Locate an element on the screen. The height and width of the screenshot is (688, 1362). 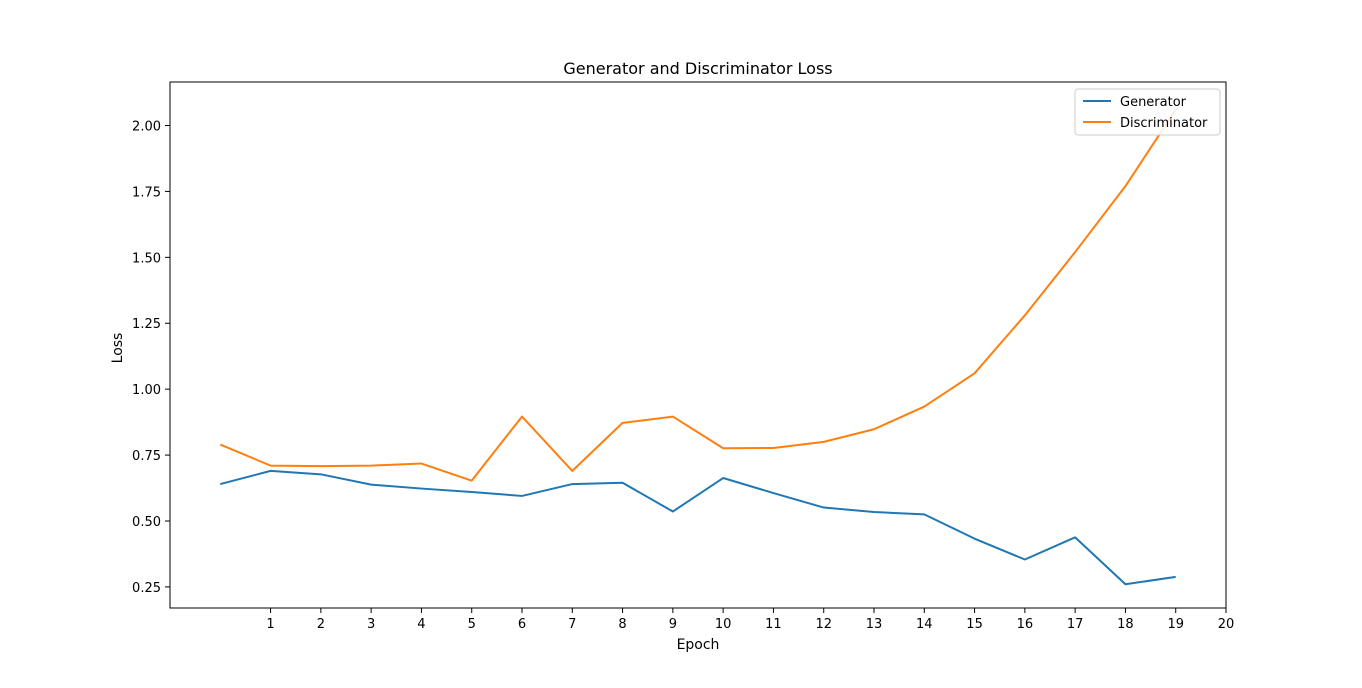
y-tick-label: 0.25 is located at coordinates (146, 588).